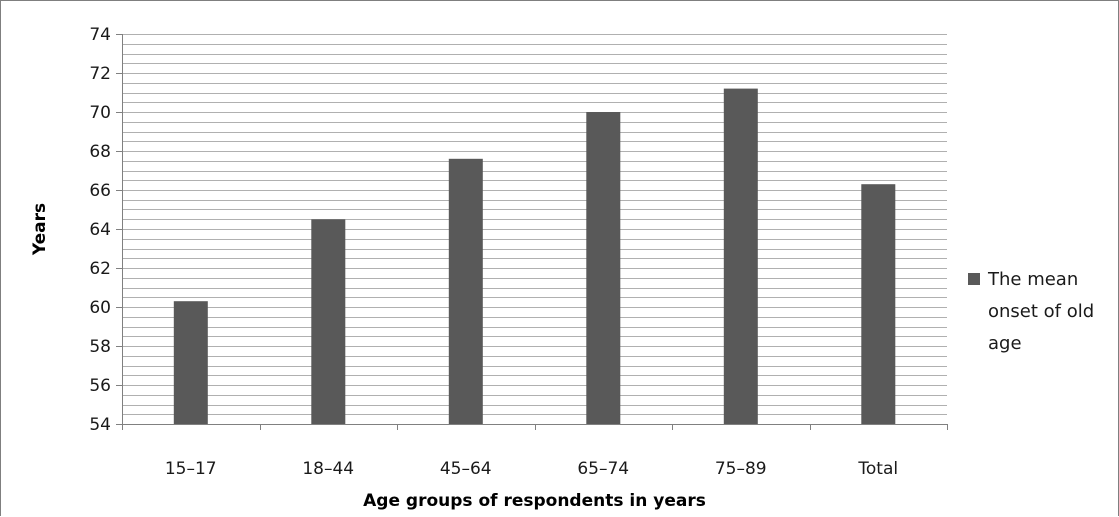 The height and width of the screenshot is (517, 1119). I want to click on x-tick-label: 15–17, so click(191, 469).